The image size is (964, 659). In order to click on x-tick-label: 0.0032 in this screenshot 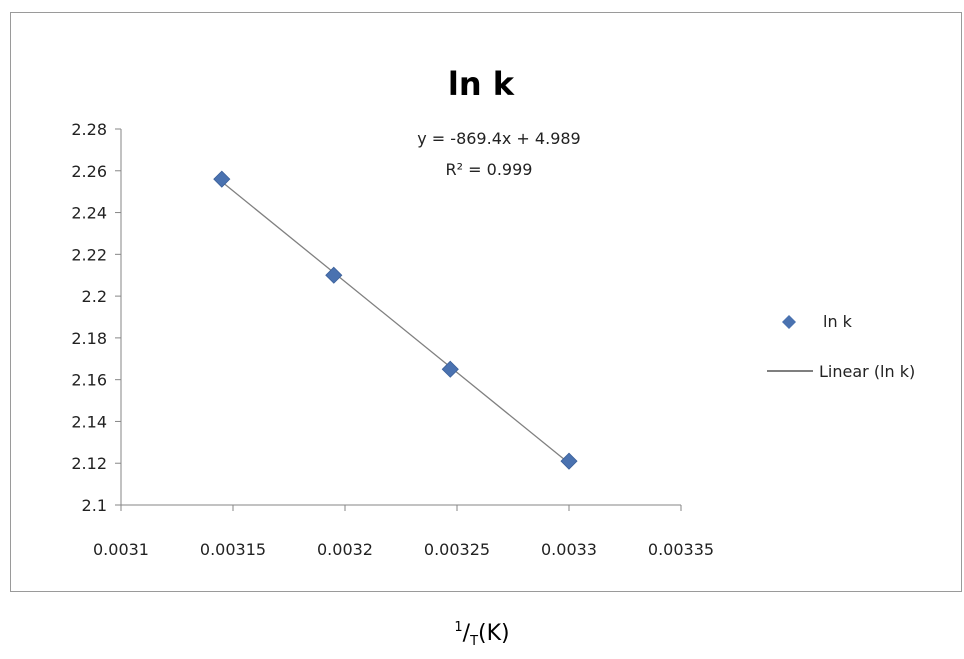, I will do `click(345, 549)`.